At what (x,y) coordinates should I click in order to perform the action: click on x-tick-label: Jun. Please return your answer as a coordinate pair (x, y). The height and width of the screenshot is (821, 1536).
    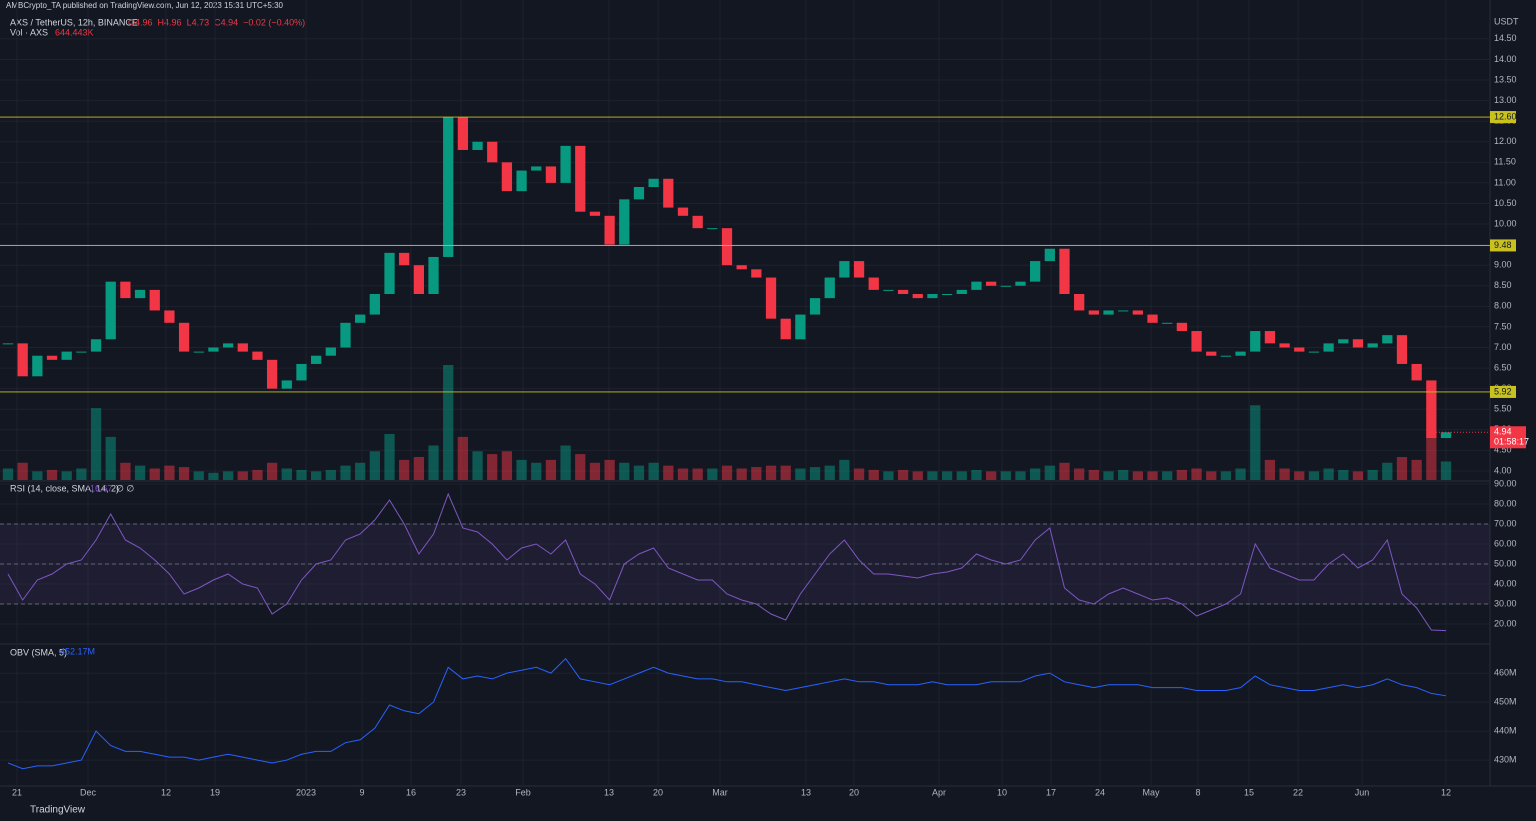
    Looking at the image, I should click on (1362, 792).